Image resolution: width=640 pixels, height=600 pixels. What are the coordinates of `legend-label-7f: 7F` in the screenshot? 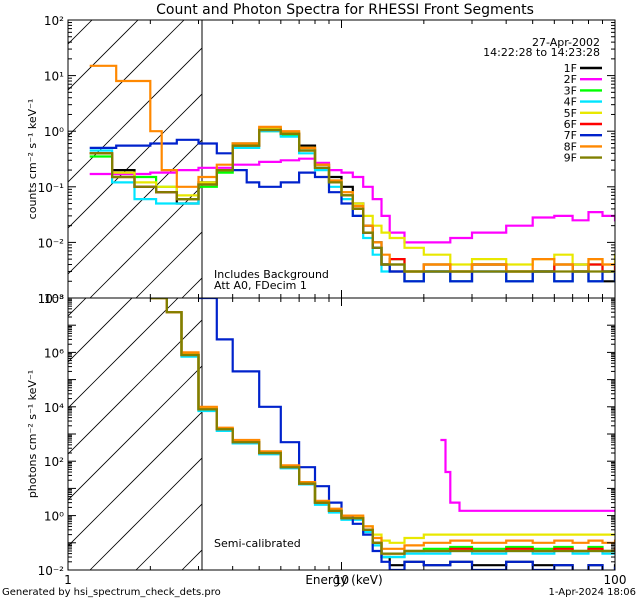 It's located at (570, 135).